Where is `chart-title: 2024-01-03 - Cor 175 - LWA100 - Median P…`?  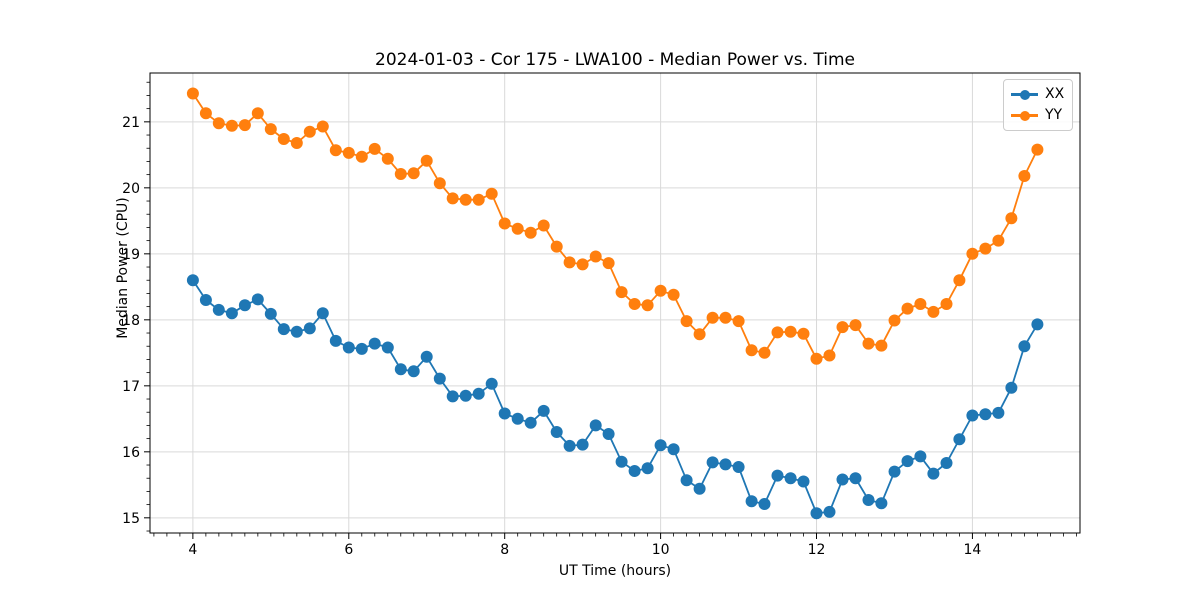 chart-title: 2024-01-03 - Cor 175 - LWA100 - Median P… is located at coordinates (615, 60).